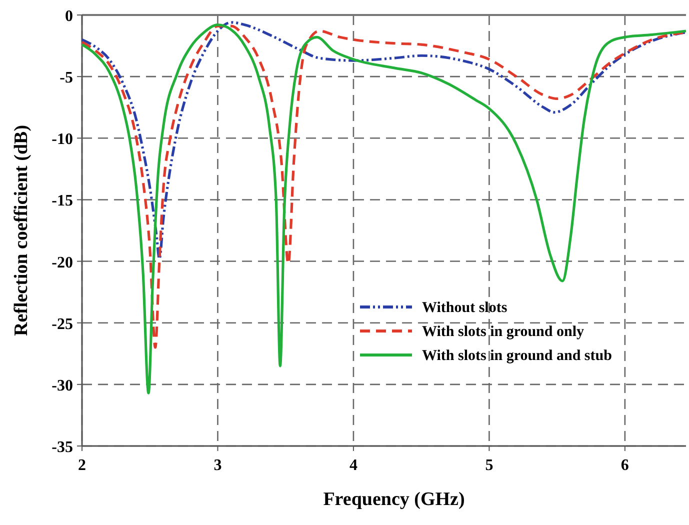  What do you see at coordinates (62, 447) in the screenshot?
I see `y-tick-label: -35` at bounding box center [62, 447].